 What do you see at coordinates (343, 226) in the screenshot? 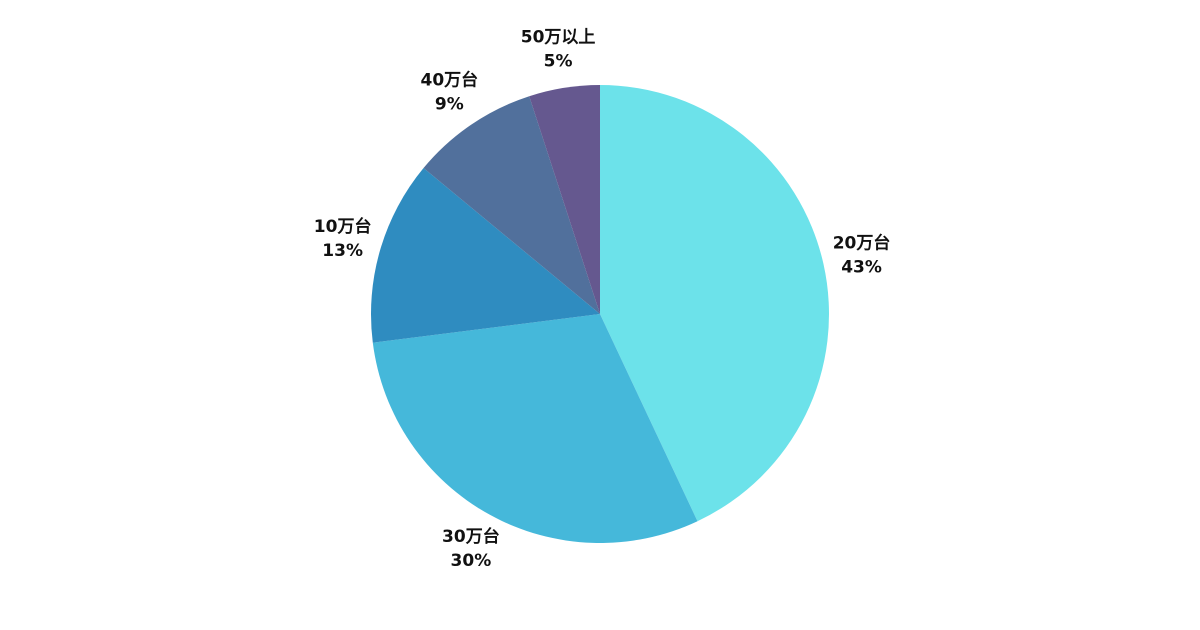
I see `slice-label: 10万台` at bounding box center [343, 226].